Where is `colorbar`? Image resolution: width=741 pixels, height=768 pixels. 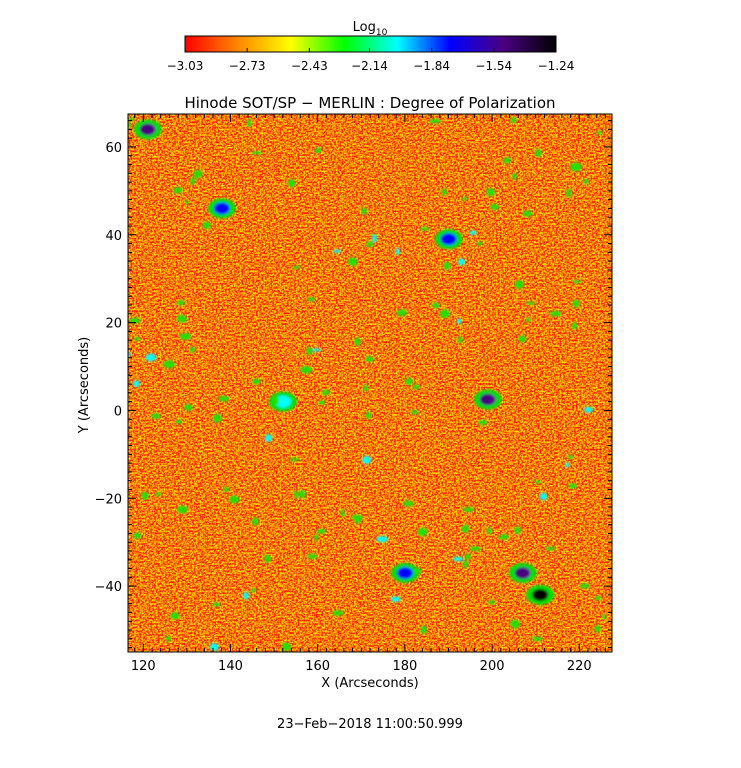 colorbar is located at coordinates (370, 44).